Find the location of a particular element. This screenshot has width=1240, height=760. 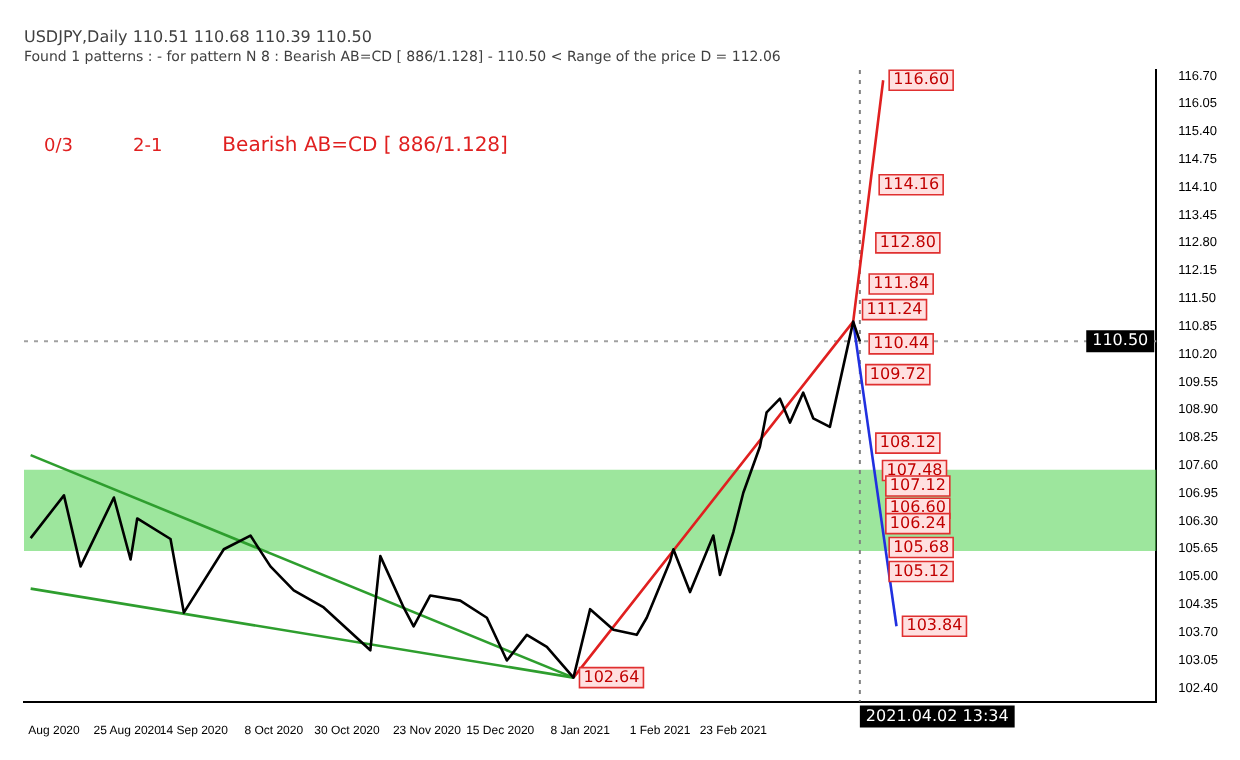

annotation: 111.84 is located at coordinates (901, 283).